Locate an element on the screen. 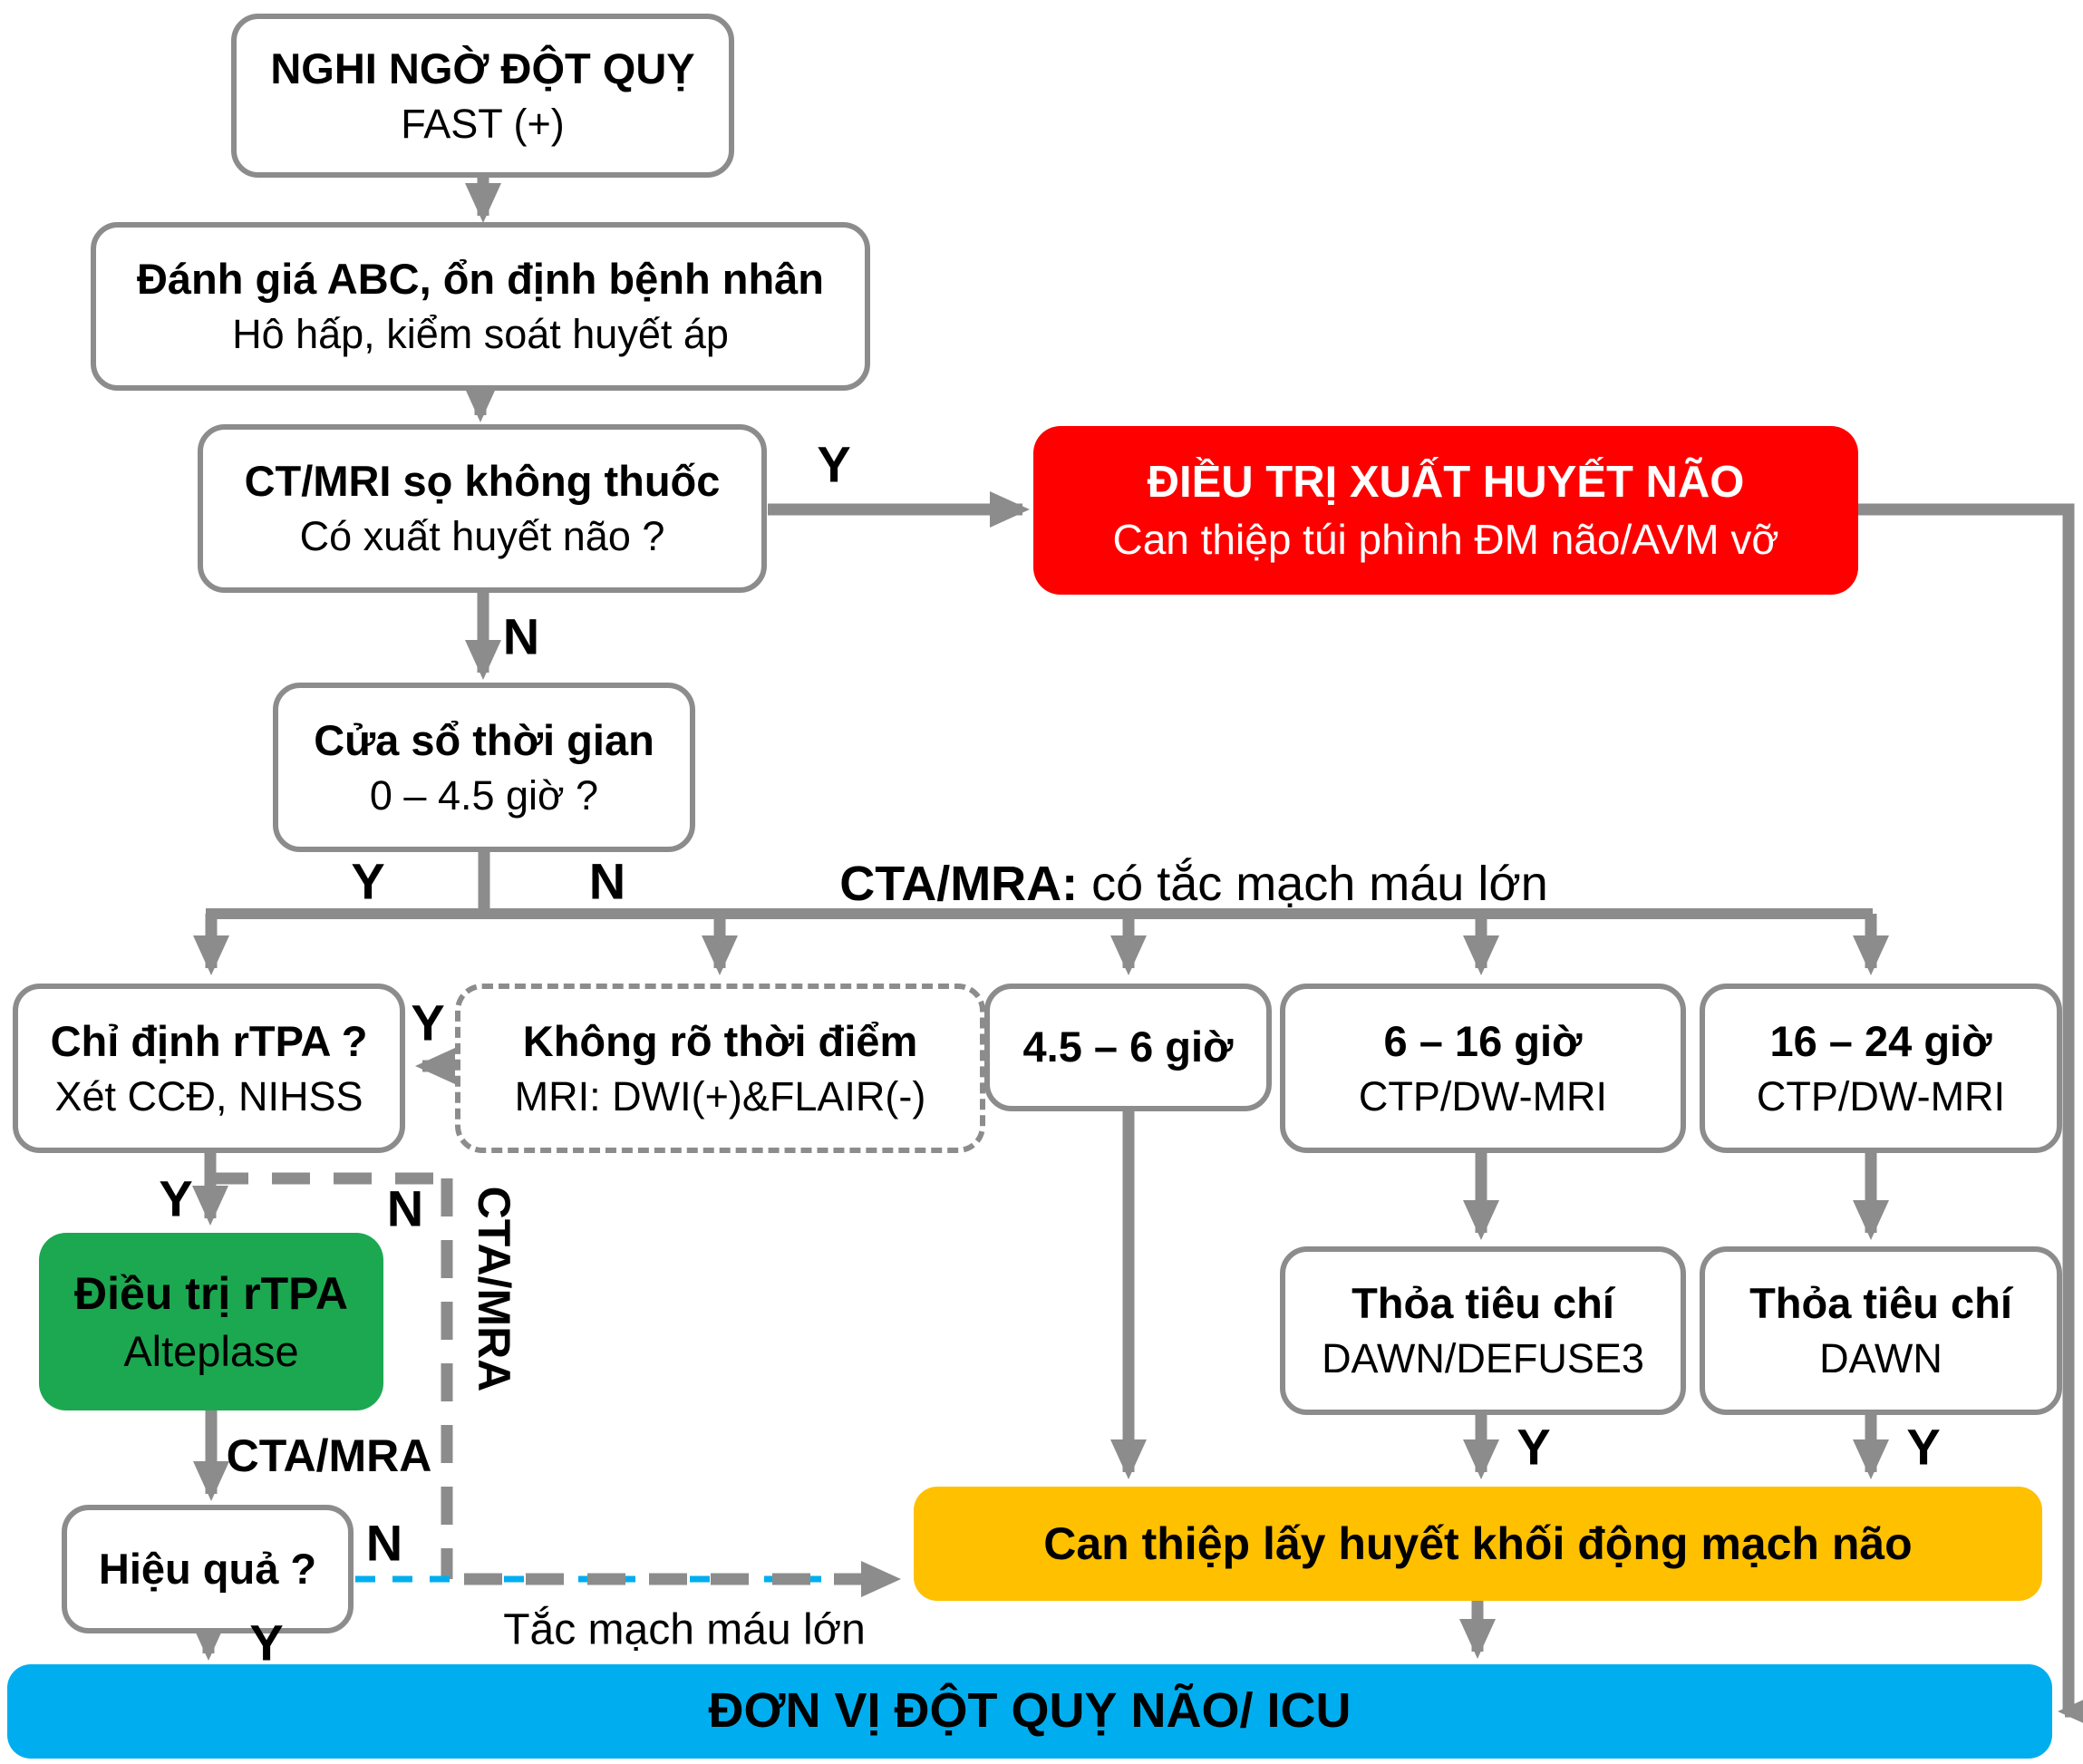 This screenshot has height=1764, width=2083. node-title: Điều trị rTPA is located at coordinates (211, 1293).